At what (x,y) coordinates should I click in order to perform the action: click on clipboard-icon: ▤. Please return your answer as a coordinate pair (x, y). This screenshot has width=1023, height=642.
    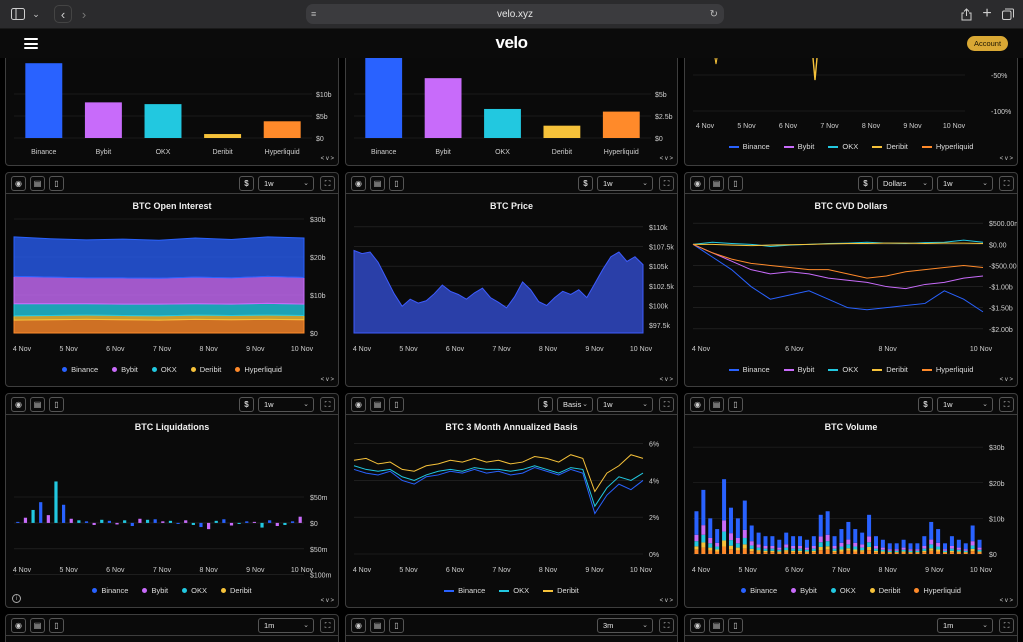
    Looking at the image, I should click on (37, 625).